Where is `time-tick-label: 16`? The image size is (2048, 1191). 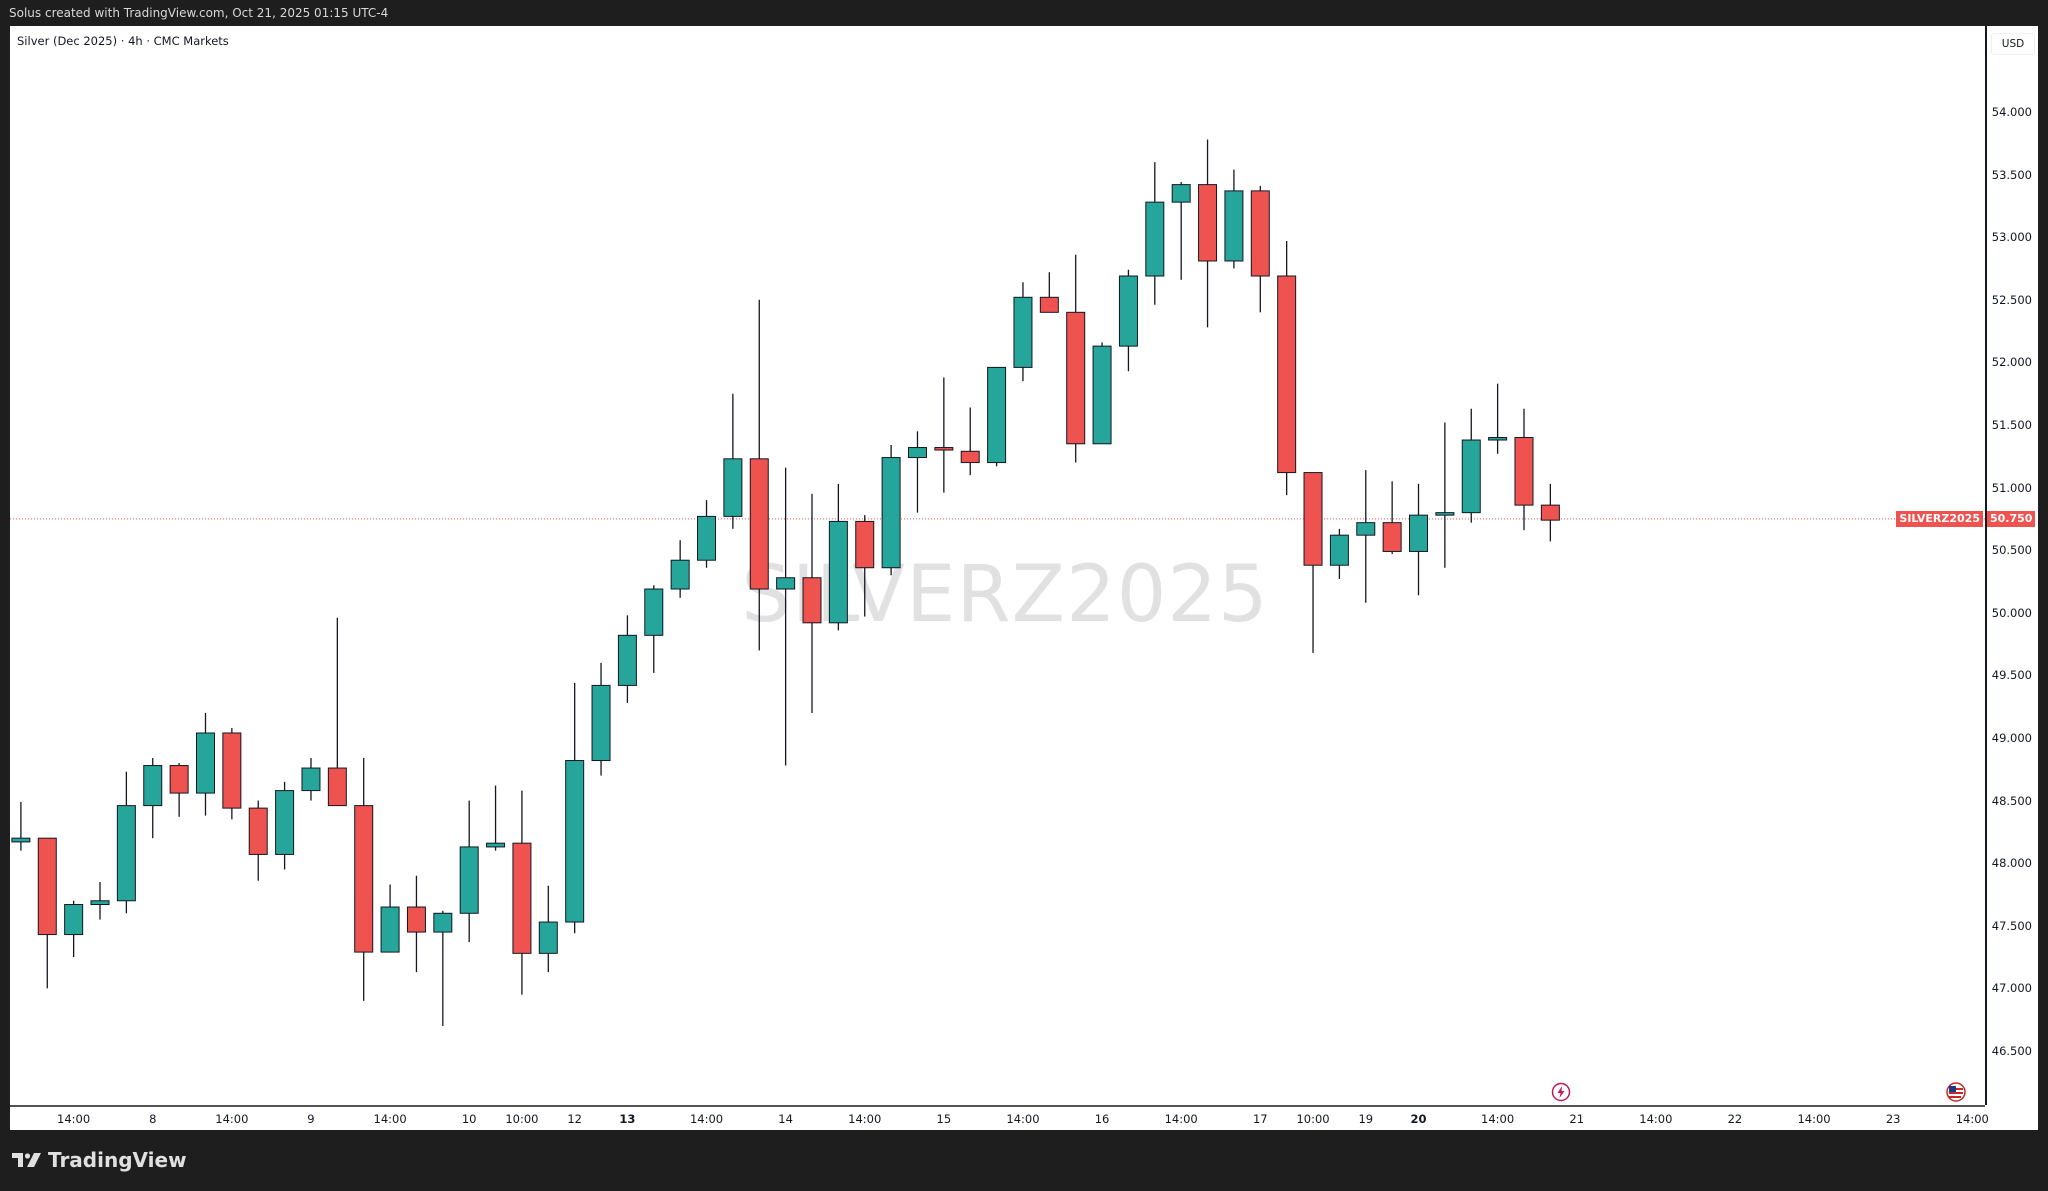 time-tick-label: 16 is located at coordinates (1102, 1119).